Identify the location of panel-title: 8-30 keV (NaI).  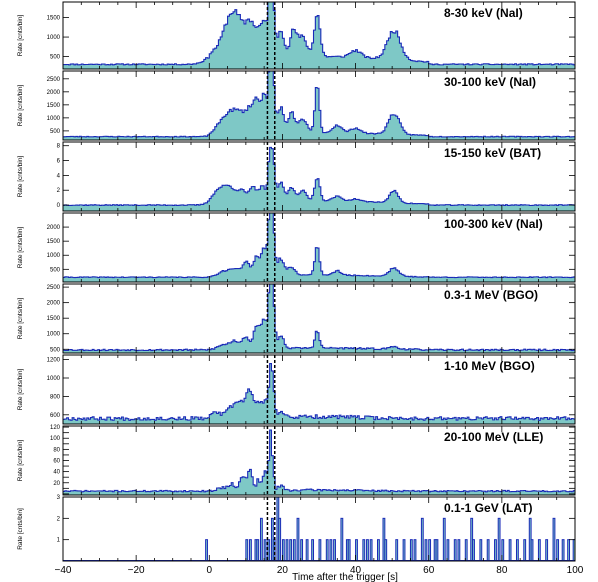
(483, 13).